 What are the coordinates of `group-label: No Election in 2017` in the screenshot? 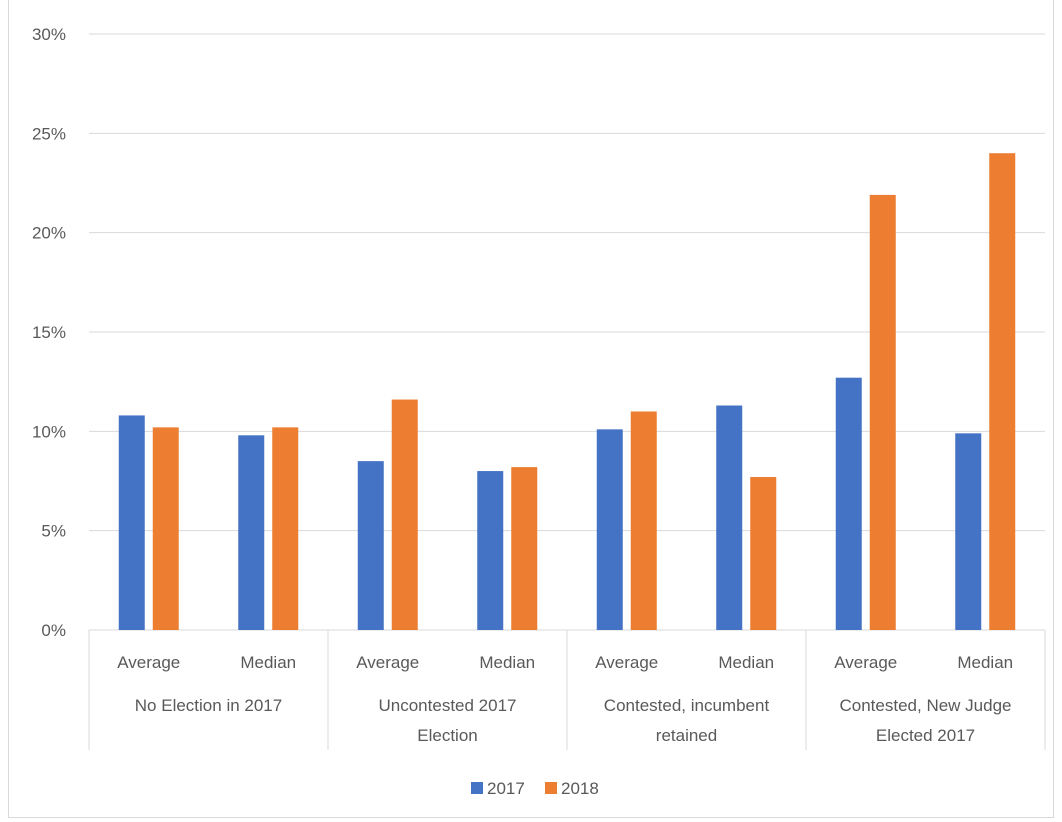 It's located at (208, 705).